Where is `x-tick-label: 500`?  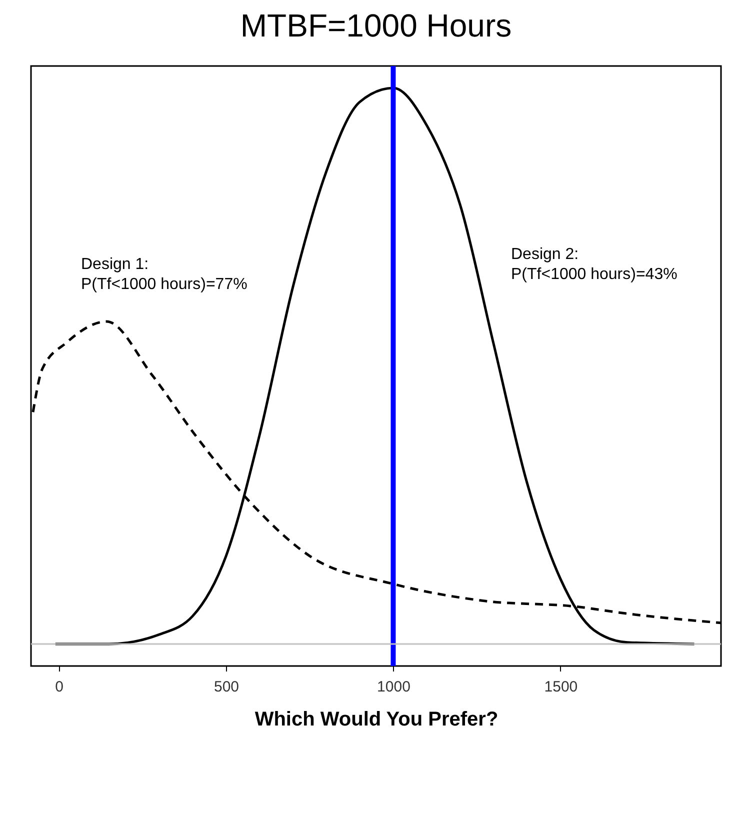 x-tick-label: 500 is located at coordinates (227, 687).